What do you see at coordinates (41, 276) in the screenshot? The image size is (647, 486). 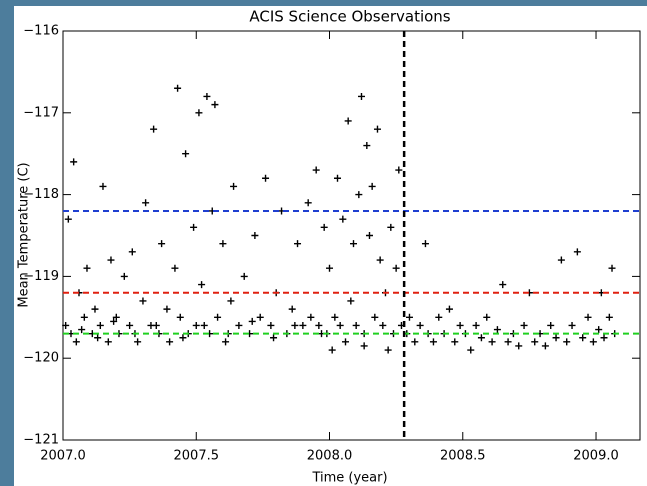 I see `y-tick-label: −119` at bounding box center [41, 276].